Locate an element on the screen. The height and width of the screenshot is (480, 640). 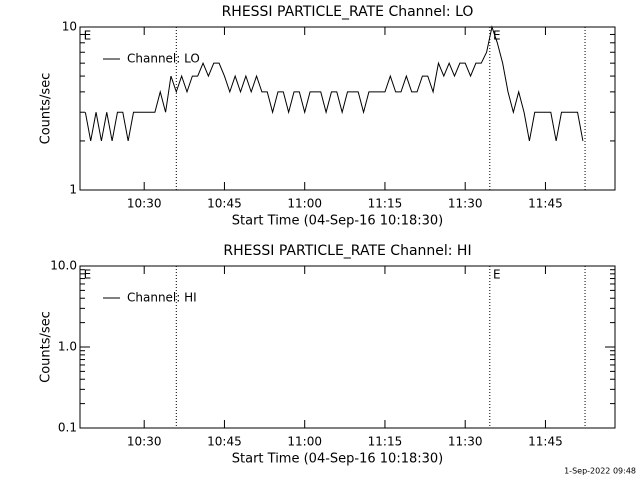
y-tick-label: 10.0 is located at coordinates (63, 266).